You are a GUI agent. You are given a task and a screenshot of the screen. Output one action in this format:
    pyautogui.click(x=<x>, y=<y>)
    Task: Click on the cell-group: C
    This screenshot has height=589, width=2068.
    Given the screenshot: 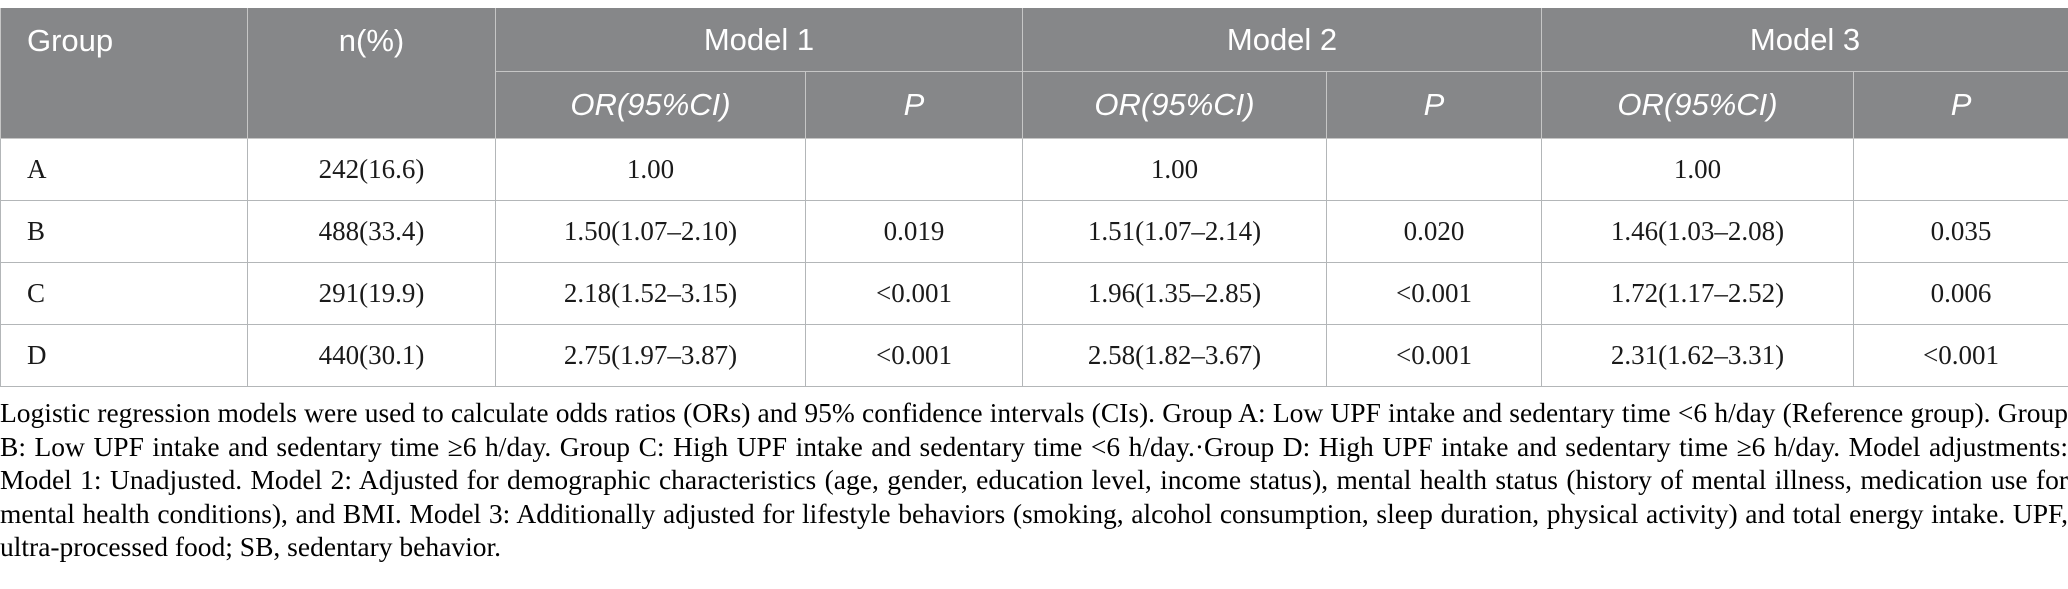 What is the action you would take?
    pyautogui.click(x=124, y=293)
    